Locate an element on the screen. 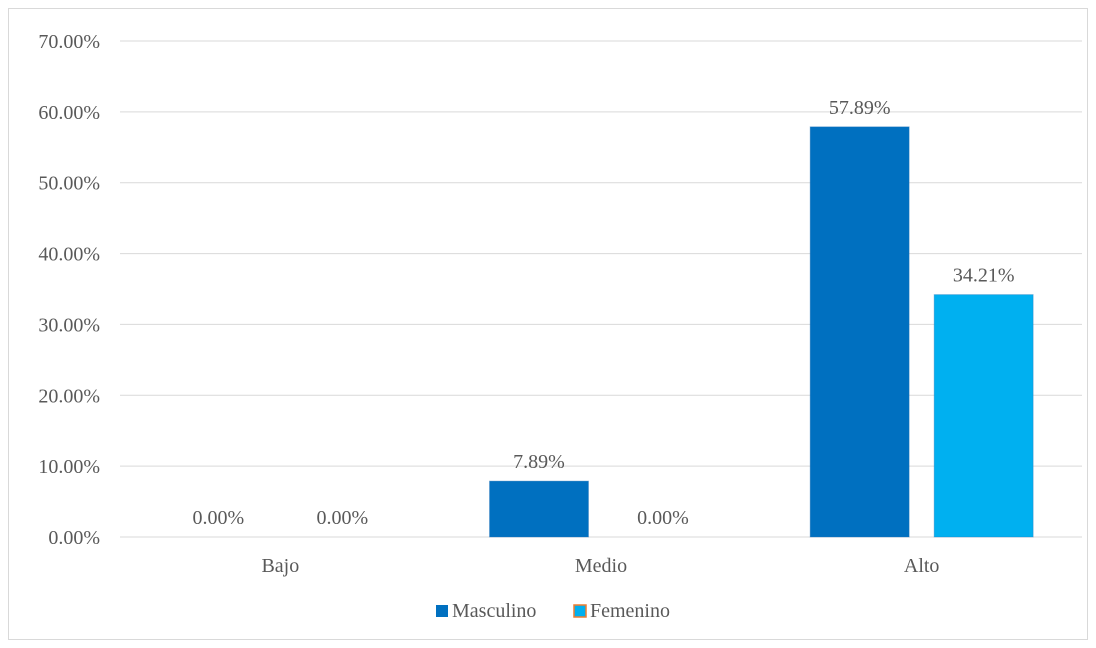  y-tick-label: 60.00% is located at coordinates (69, 113).